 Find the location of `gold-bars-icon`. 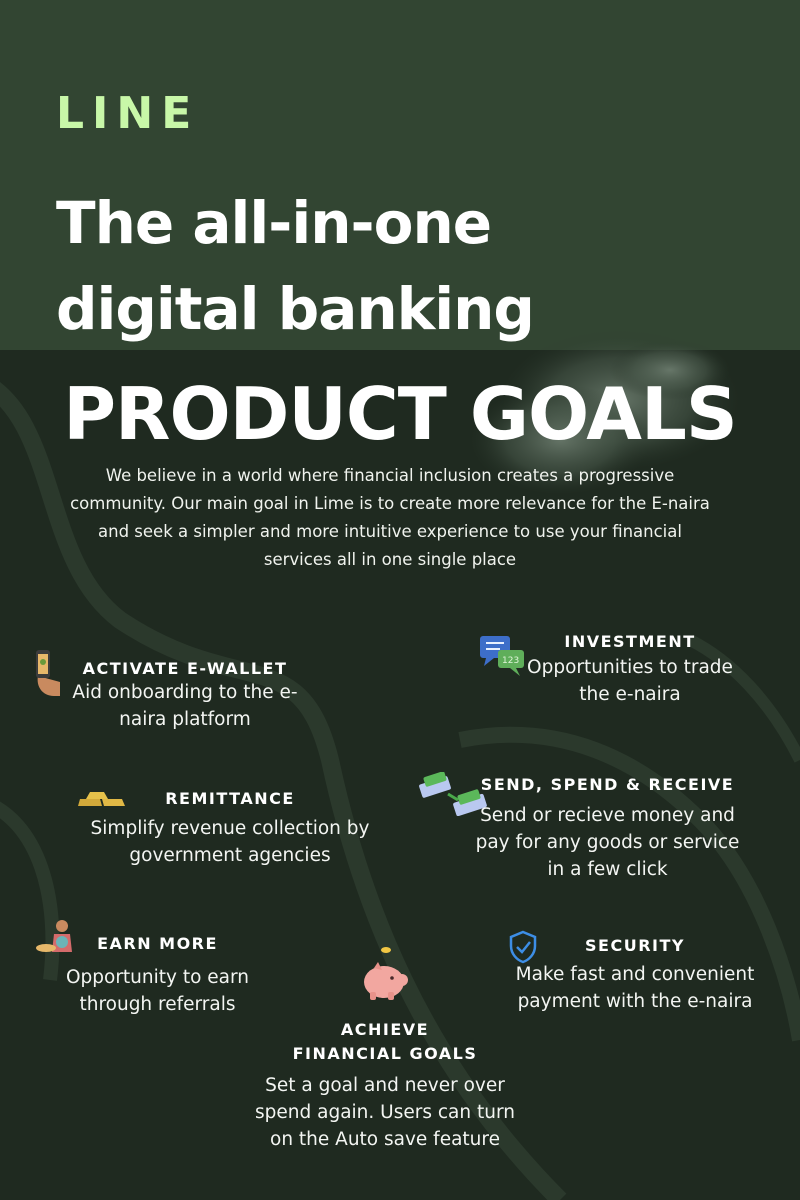

gold-bars-icon is located at coordinates (101, 799).